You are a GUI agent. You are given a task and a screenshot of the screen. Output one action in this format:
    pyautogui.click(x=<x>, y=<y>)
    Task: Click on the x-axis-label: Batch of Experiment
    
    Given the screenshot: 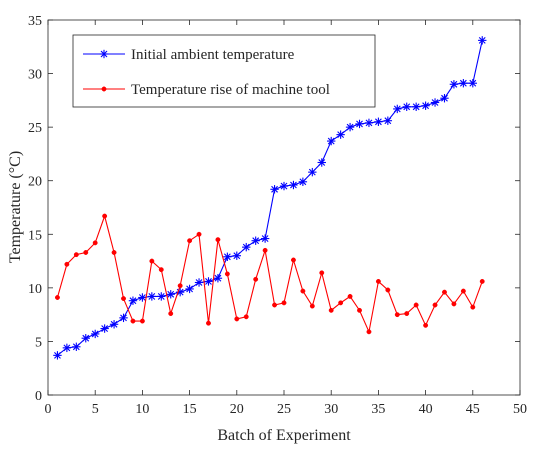 What is the action you would take?
    pyautogui.click(x=284, y=435)
    